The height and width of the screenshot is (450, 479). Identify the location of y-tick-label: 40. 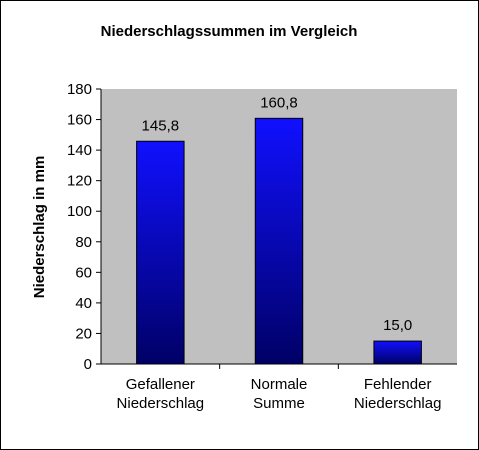
(83, 303).